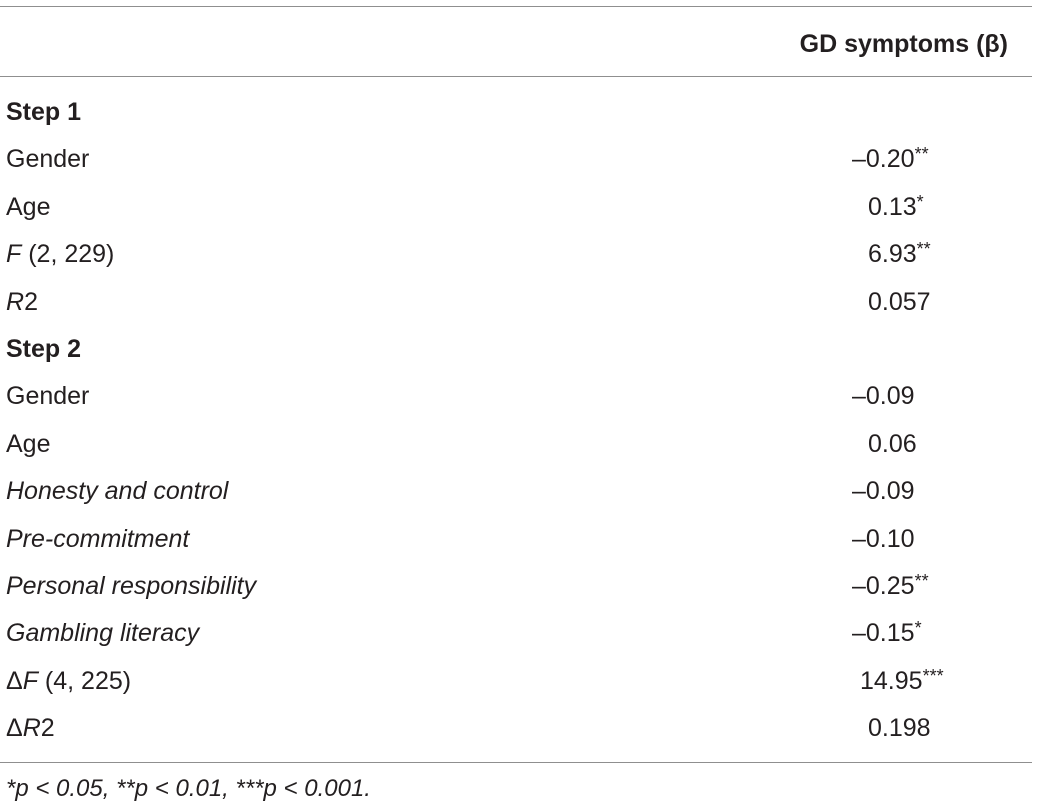  I want to click on beta-value: –0.25, so click(883, 585).